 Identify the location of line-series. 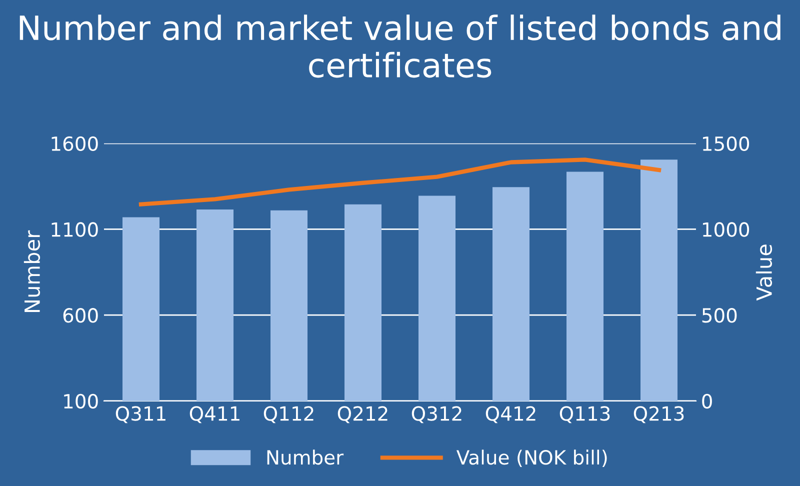
(400, 182).